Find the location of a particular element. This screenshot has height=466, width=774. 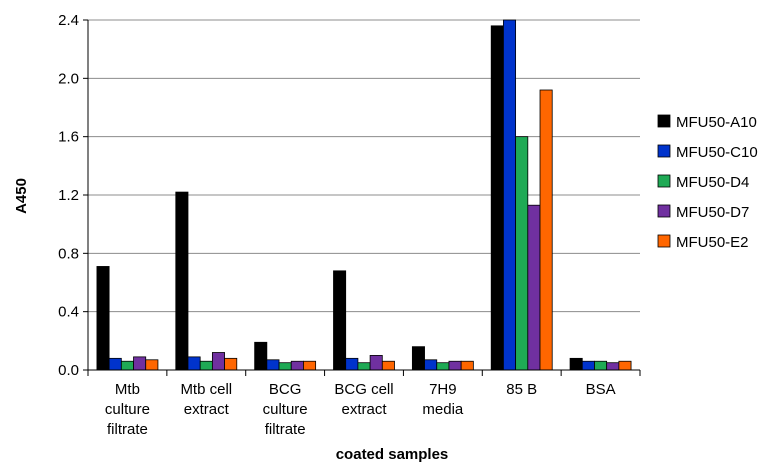

y-tick-label: 1.6 is located at coordinates (68, 137).